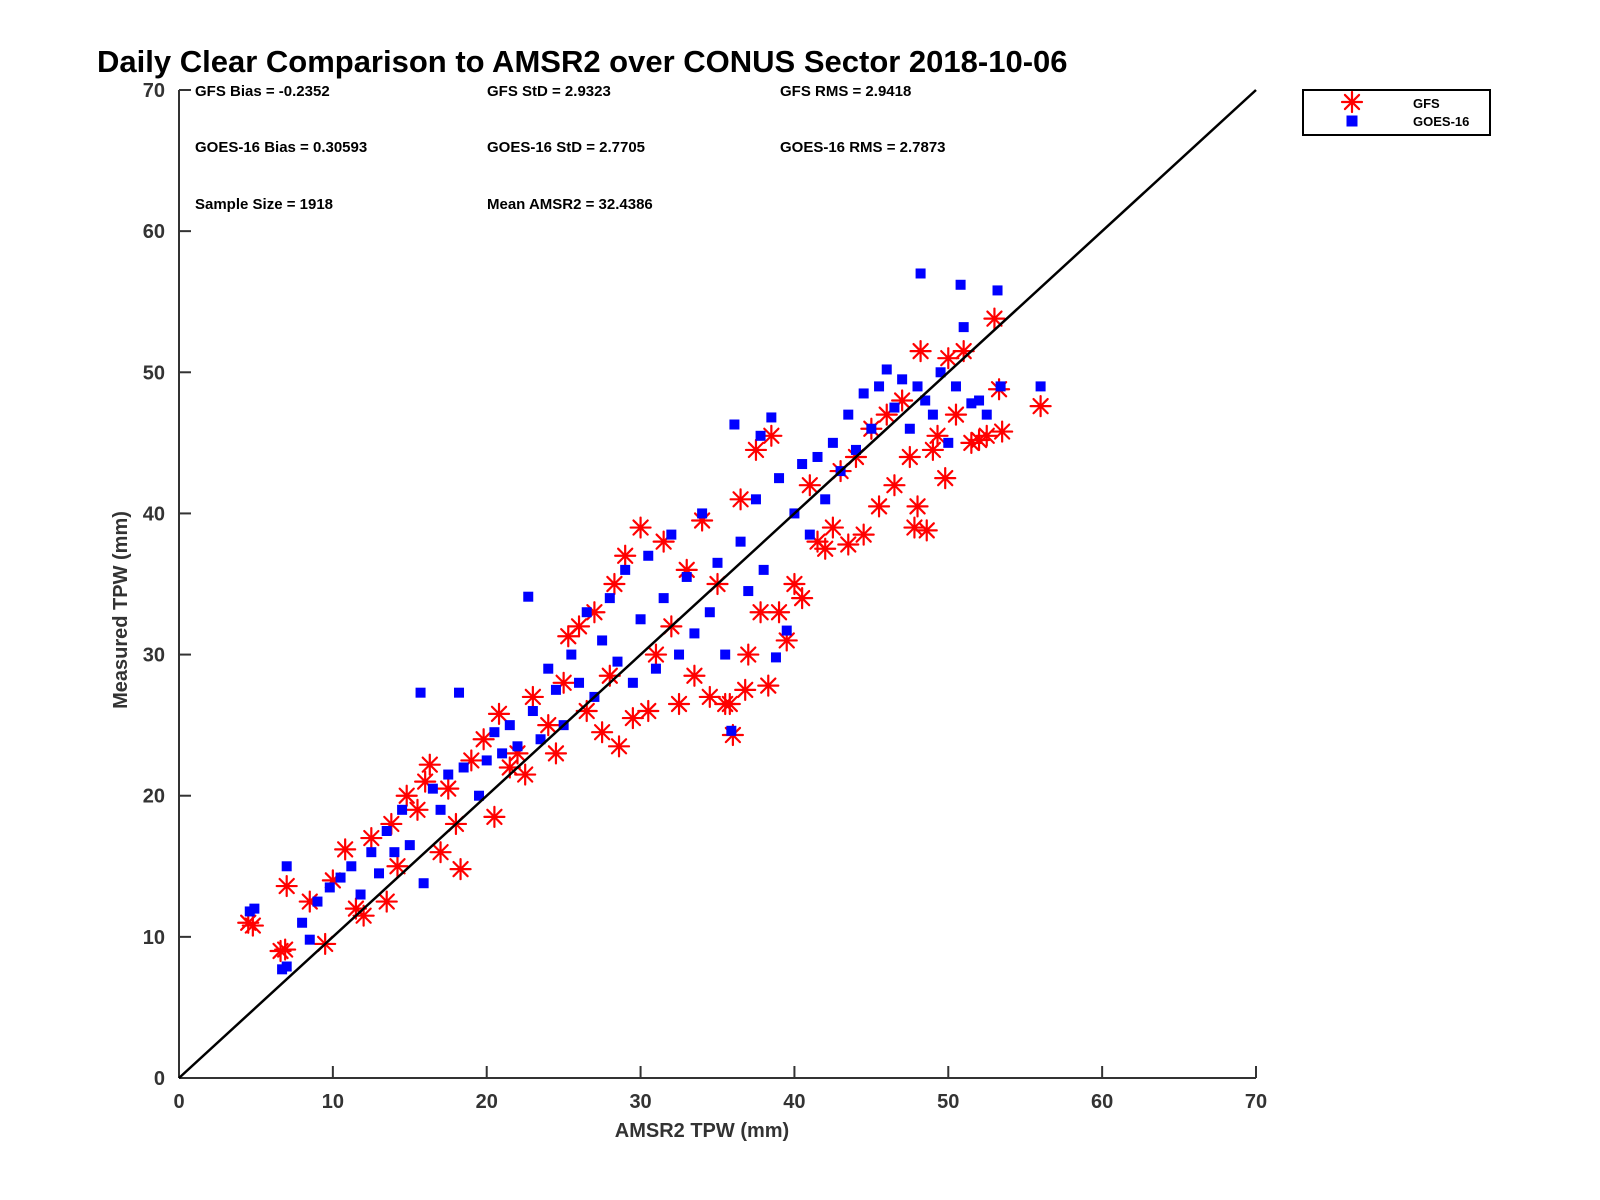 This screenshot has width=1600, height=1200. What do you see at coordinates (154, 656) in the screenshot?
I see `y-tick-label: 30` at bounding box center [154, 656].